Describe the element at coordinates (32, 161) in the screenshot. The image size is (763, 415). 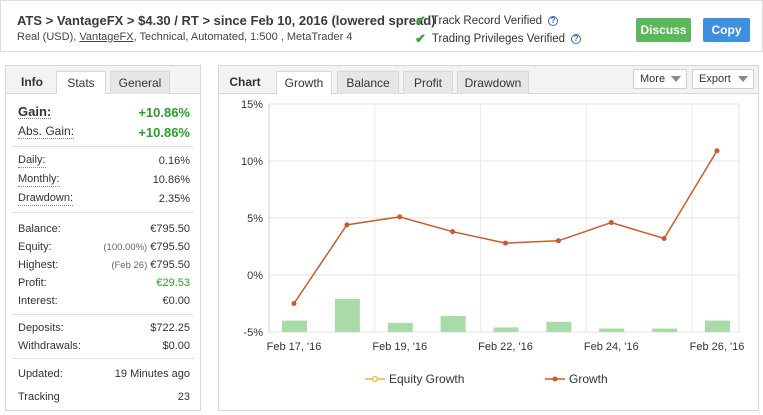
I see `daily-label: Daily:` at that location.